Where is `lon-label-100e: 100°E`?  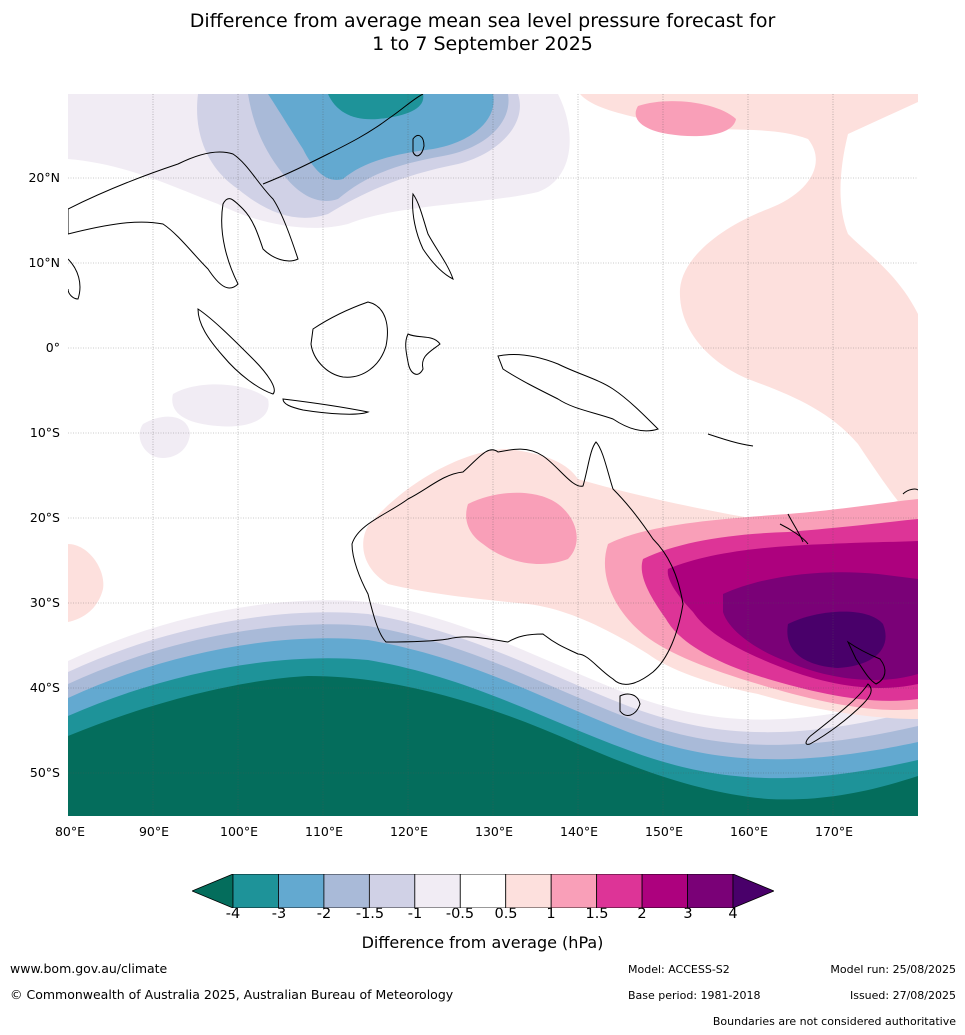 lon-label-100e: 100°E is located at coordinates (239, 831).